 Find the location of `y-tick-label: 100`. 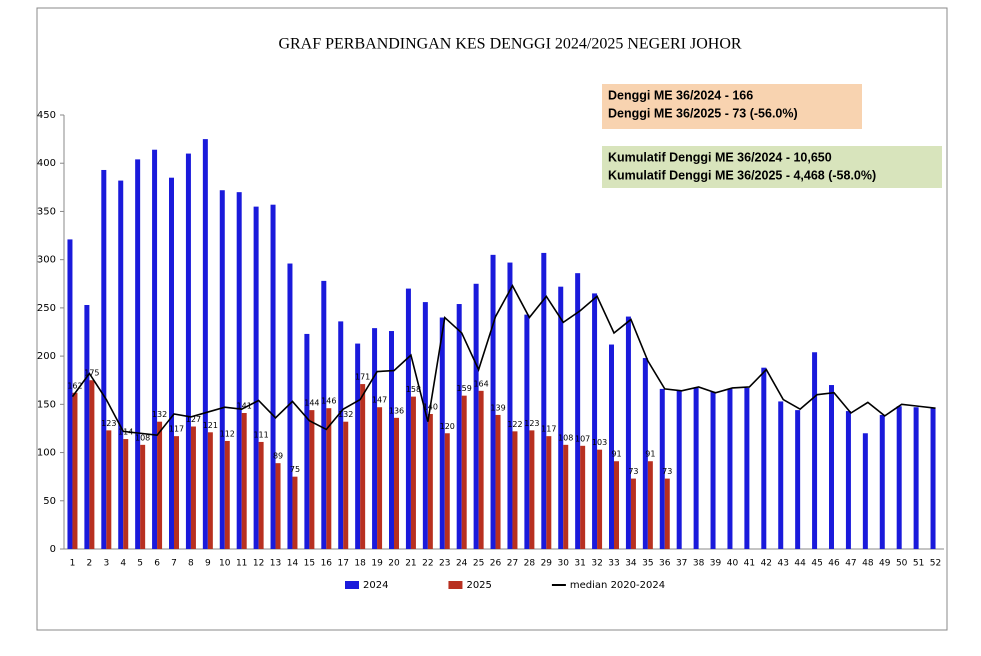

y-tick-label: 100 is located at coordinates (46, 453).